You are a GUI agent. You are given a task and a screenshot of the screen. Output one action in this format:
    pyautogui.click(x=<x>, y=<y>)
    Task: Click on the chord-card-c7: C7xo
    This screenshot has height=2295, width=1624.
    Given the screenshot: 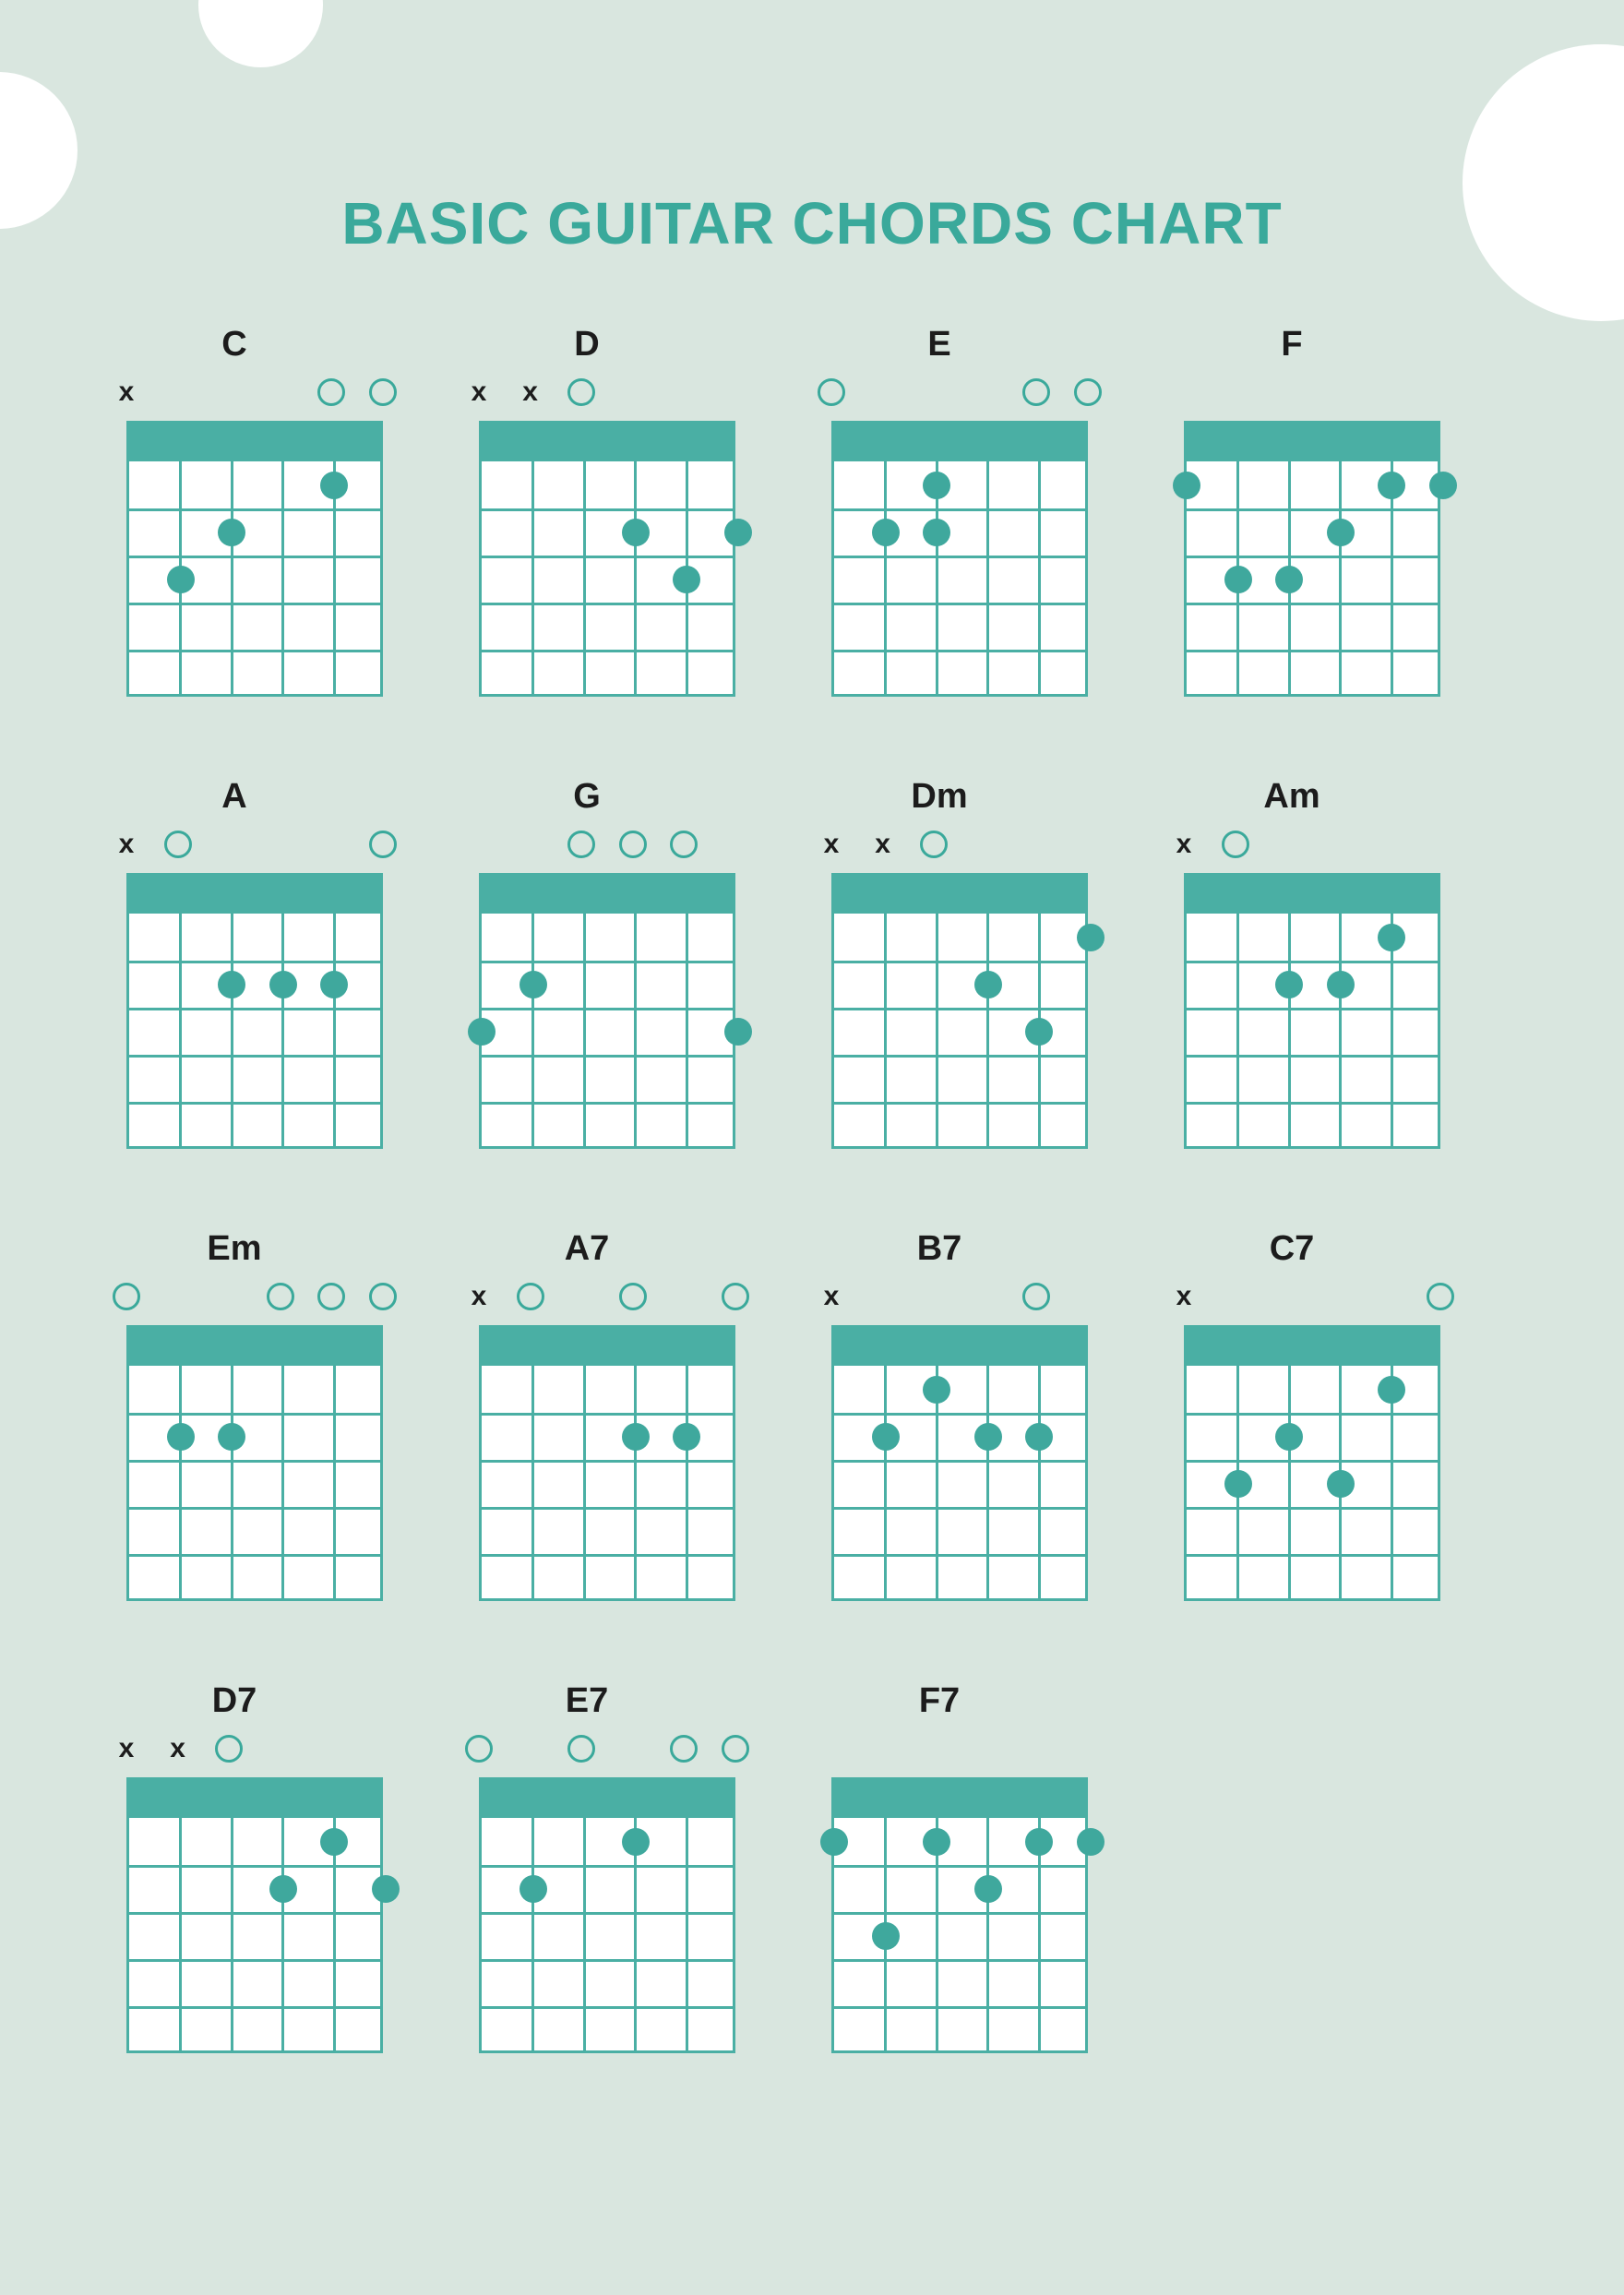 What is the action you would take?
    pyautogui.click(x=1340, y=1455)
    